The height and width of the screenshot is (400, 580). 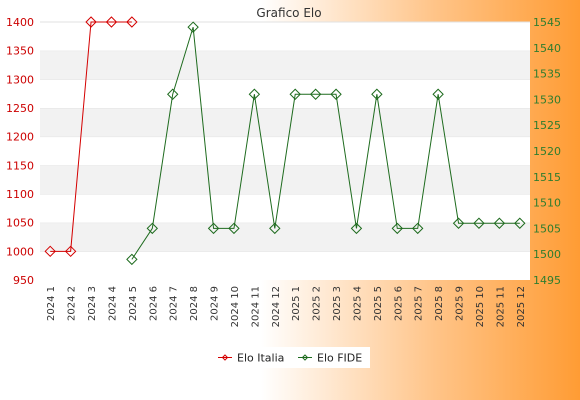 What do you see at coordinates (547, 74) in the screenshot?
I see `y-right-tick-label: 1535` at bounding box center [547, 74].